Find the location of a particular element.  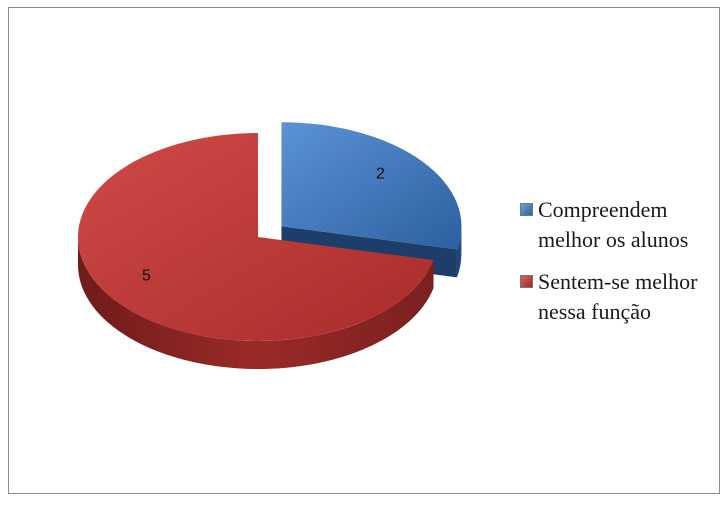

legend-label-line1: Sentem-se melhor is located at coordinates (618, 281).